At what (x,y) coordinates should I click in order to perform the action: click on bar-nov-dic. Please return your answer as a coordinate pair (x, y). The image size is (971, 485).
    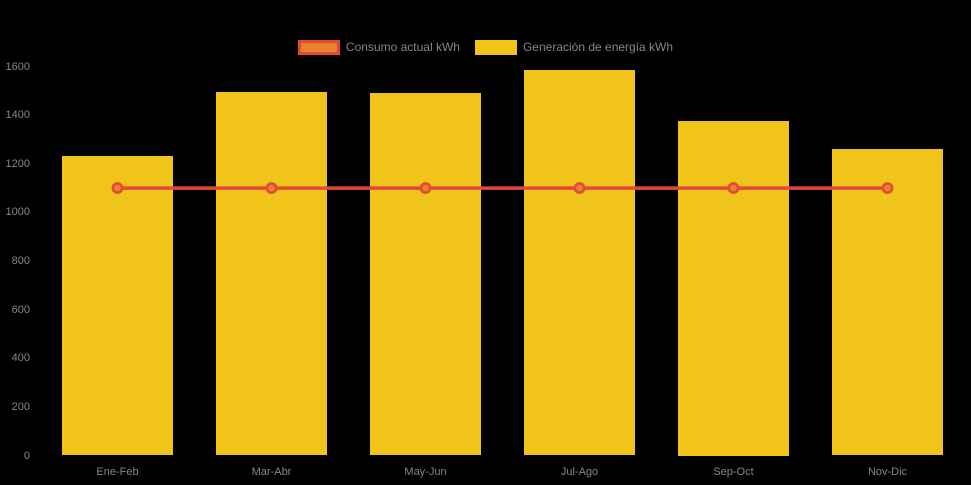
    Looking at the image, I should click on (887, 302).